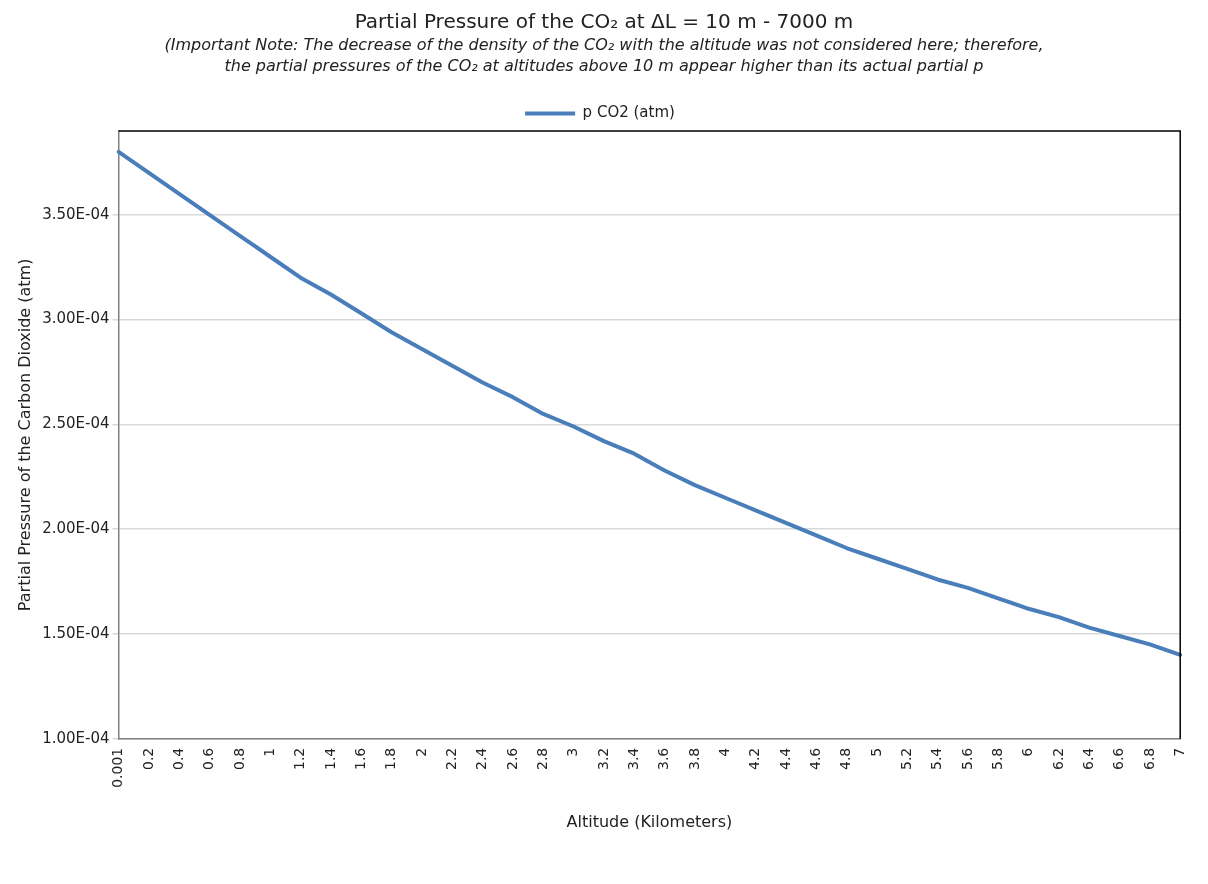  Describe the element at coordinates (693, 758) in the screenshot. I see `x-tick-label: 3.8` at that location.